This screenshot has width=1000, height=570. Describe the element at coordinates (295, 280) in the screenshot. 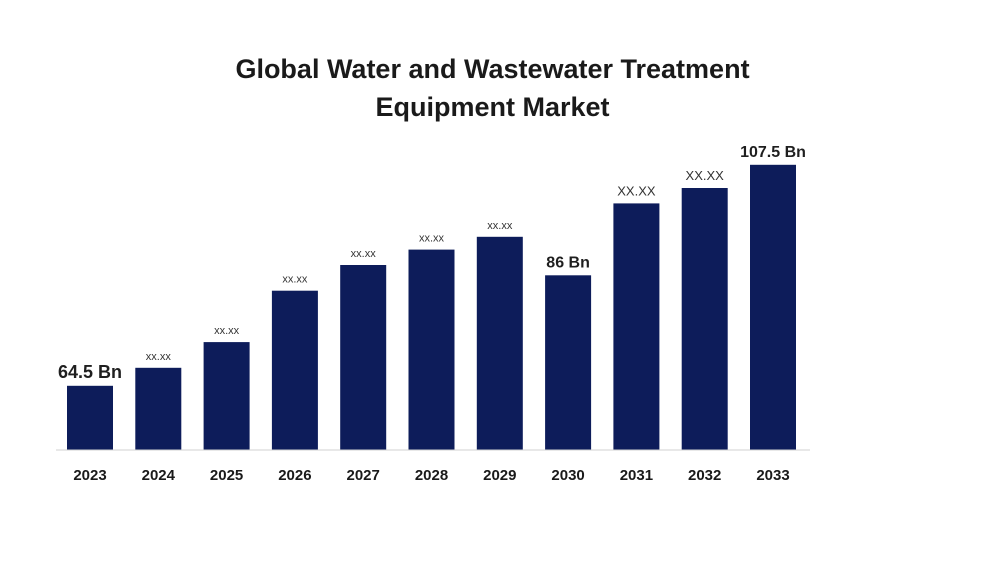

I see `data-label-2026: xx.xx` at that location.